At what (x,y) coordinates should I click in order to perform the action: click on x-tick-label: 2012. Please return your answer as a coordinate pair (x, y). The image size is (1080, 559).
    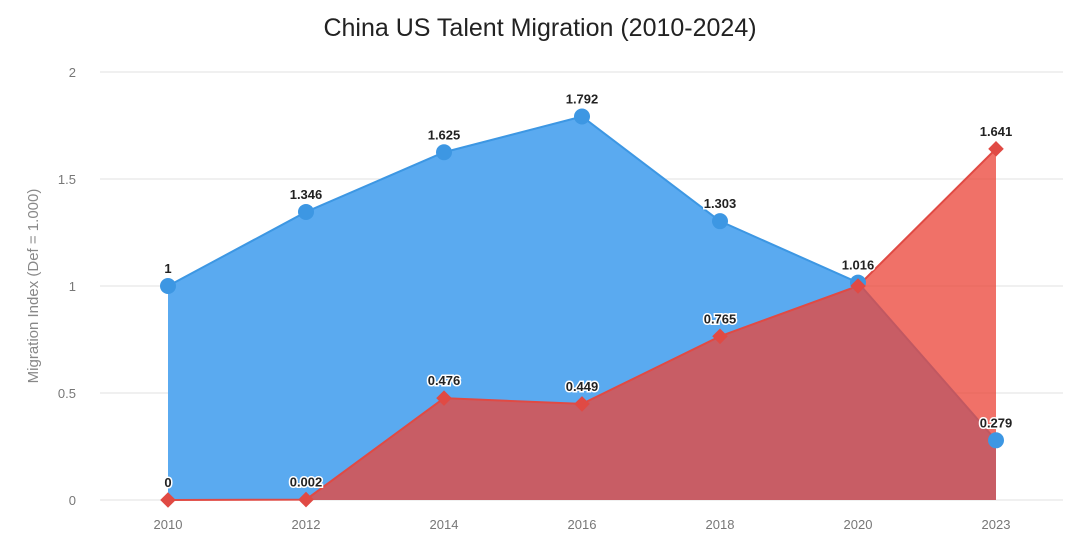
    Looking at the image, I should click on (306, 524).